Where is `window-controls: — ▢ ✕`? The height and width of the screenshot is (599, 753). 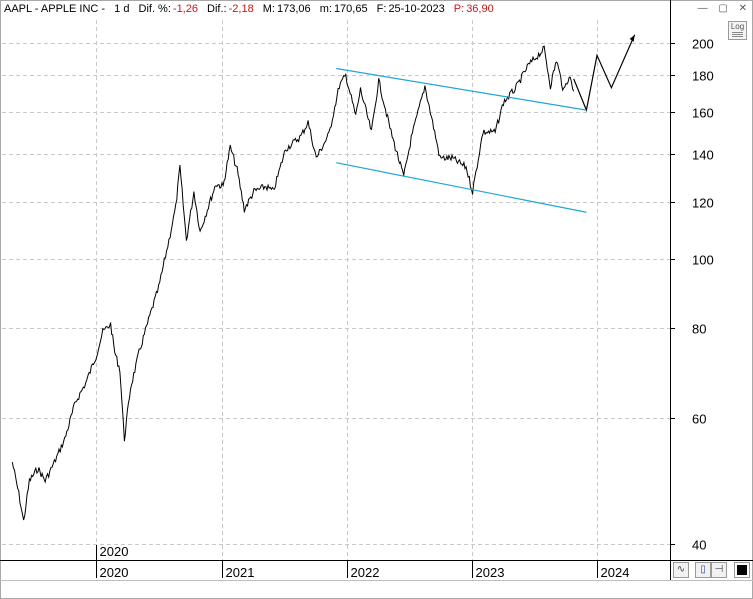 window-controls: — ▢ ✕ is located at coordinates (718, 9).